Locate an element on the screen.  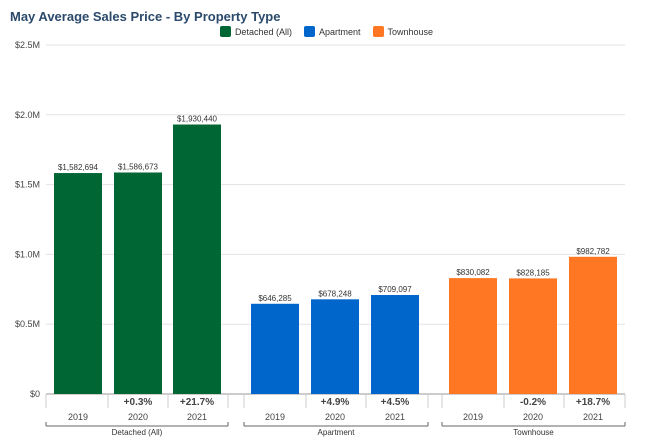
y-tick-label: $1.0M is located at coordinates (27, 254).